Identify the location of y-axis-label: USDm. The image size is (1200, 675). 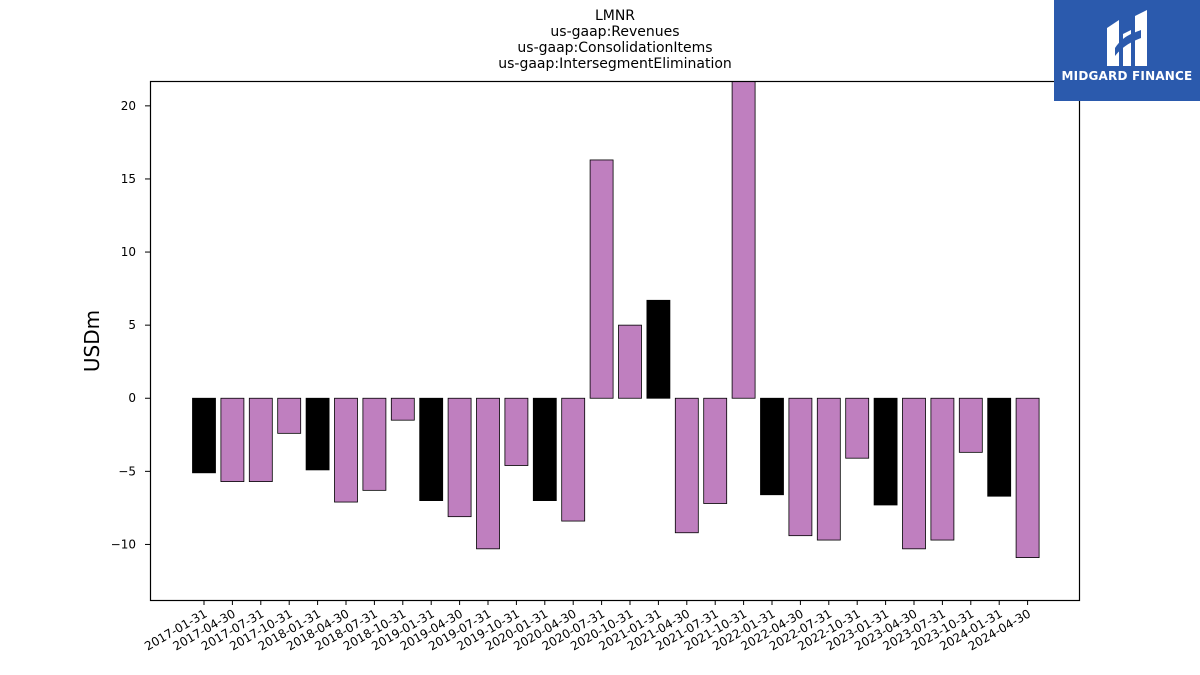
(92, 341).